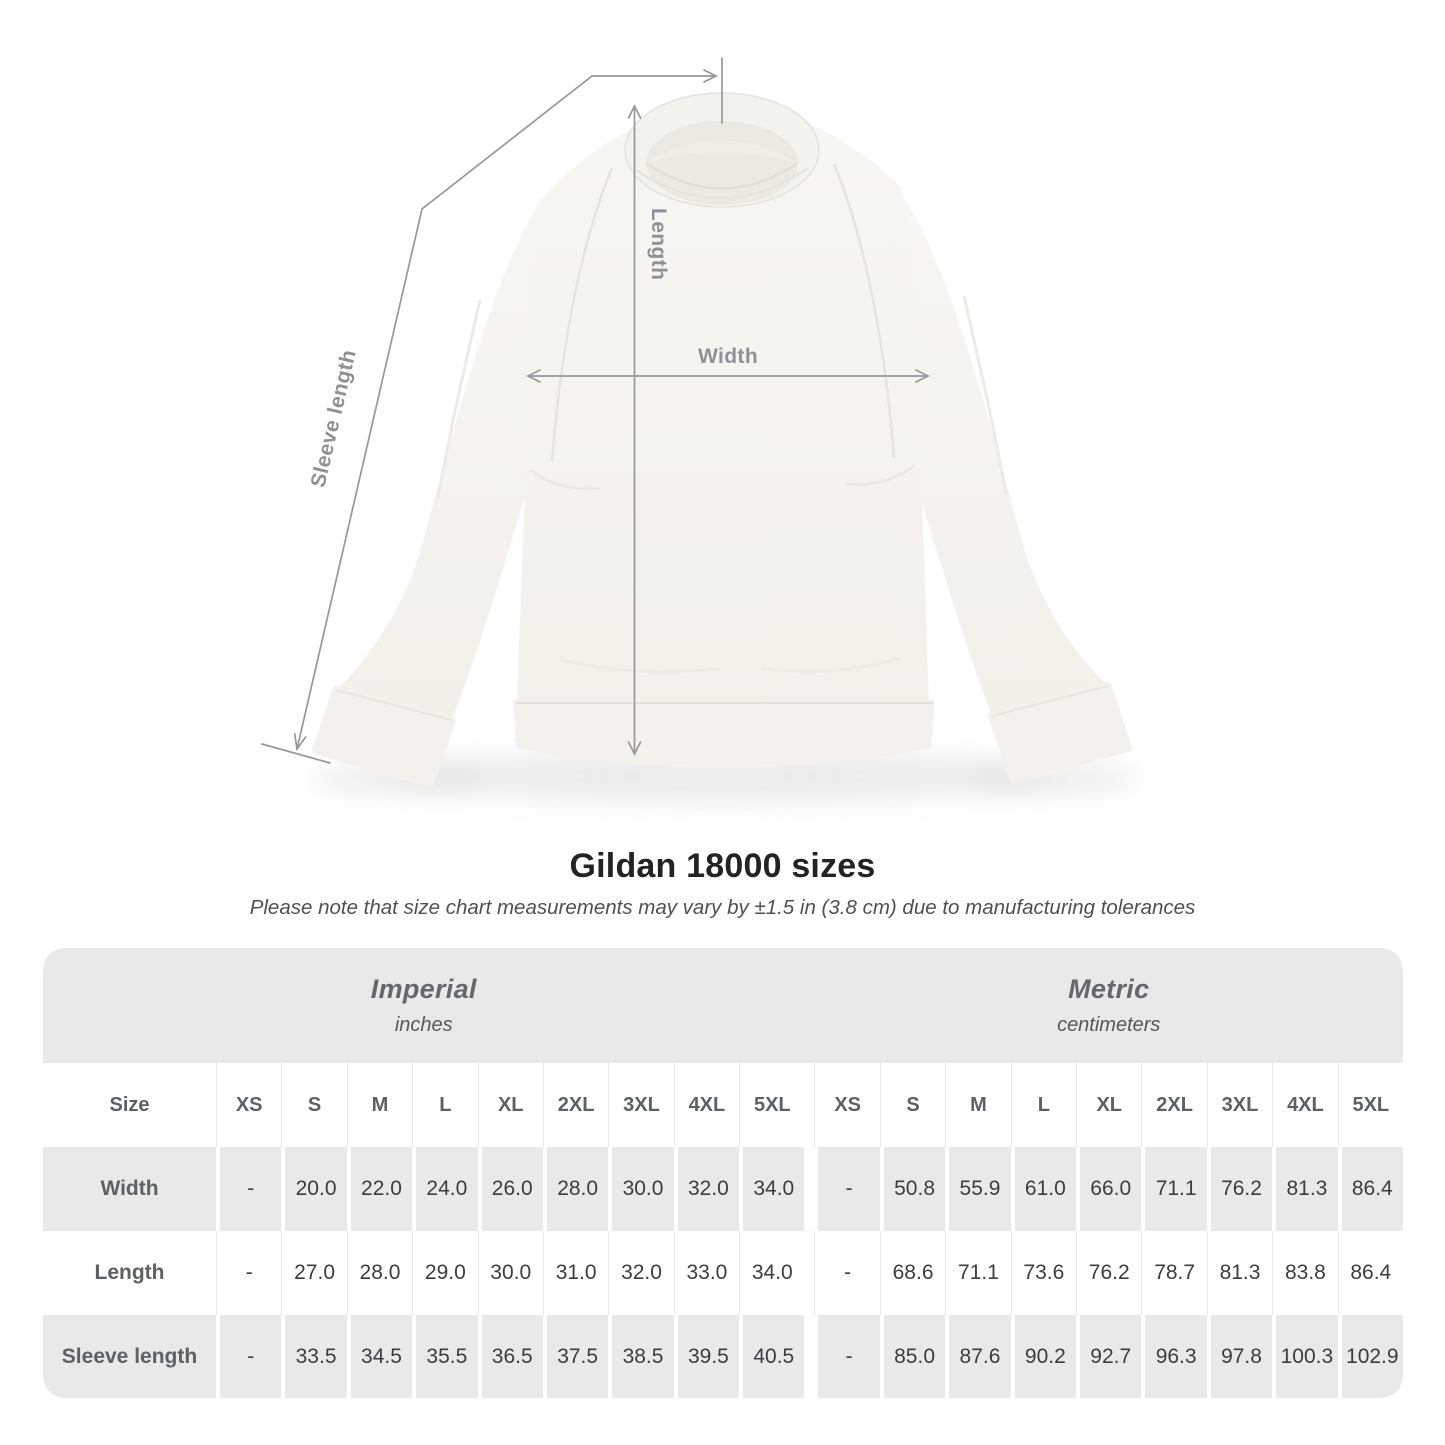  What do you see at coordinates (1239, 1105) in the screenshot?
I see `size-col-metric-3xl: 3XL` at bounding box center [1239, 1105].